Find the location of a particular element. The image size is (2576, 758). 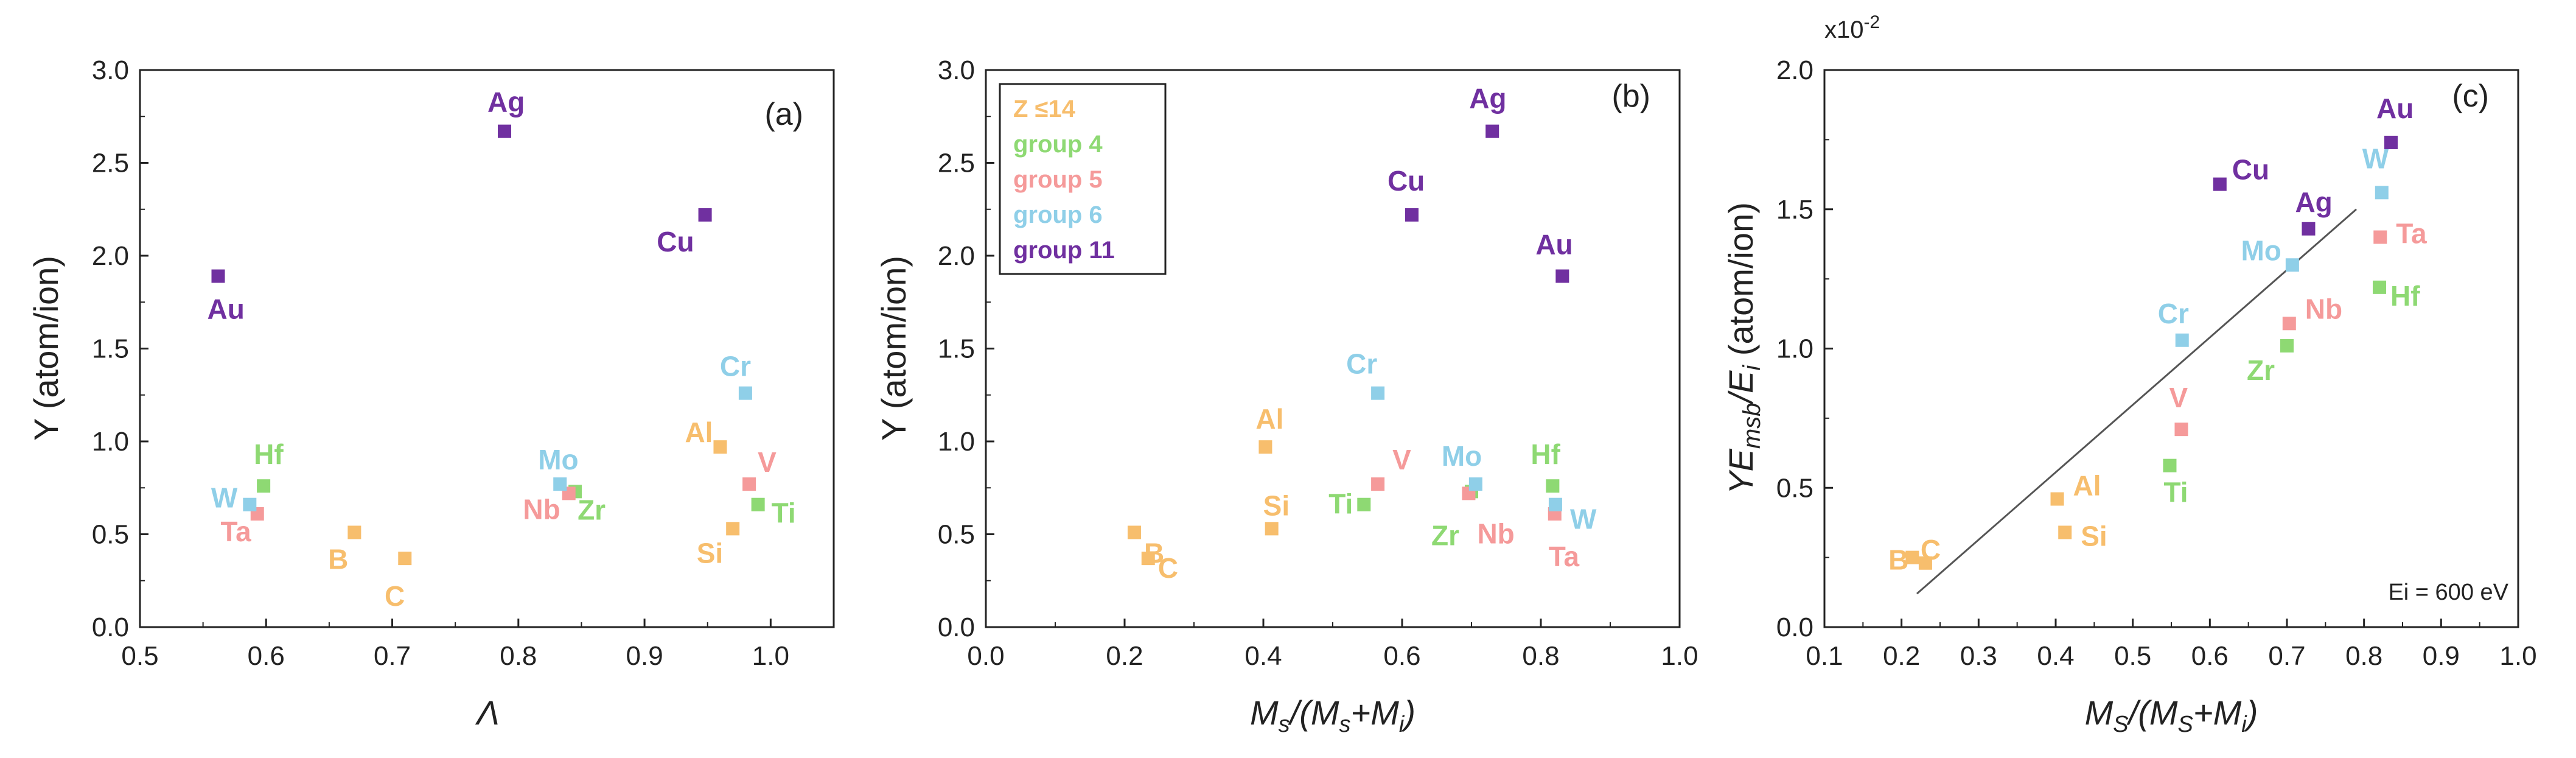

y-axis-exponent: x10-2 is located at coordinates (1852, 27).